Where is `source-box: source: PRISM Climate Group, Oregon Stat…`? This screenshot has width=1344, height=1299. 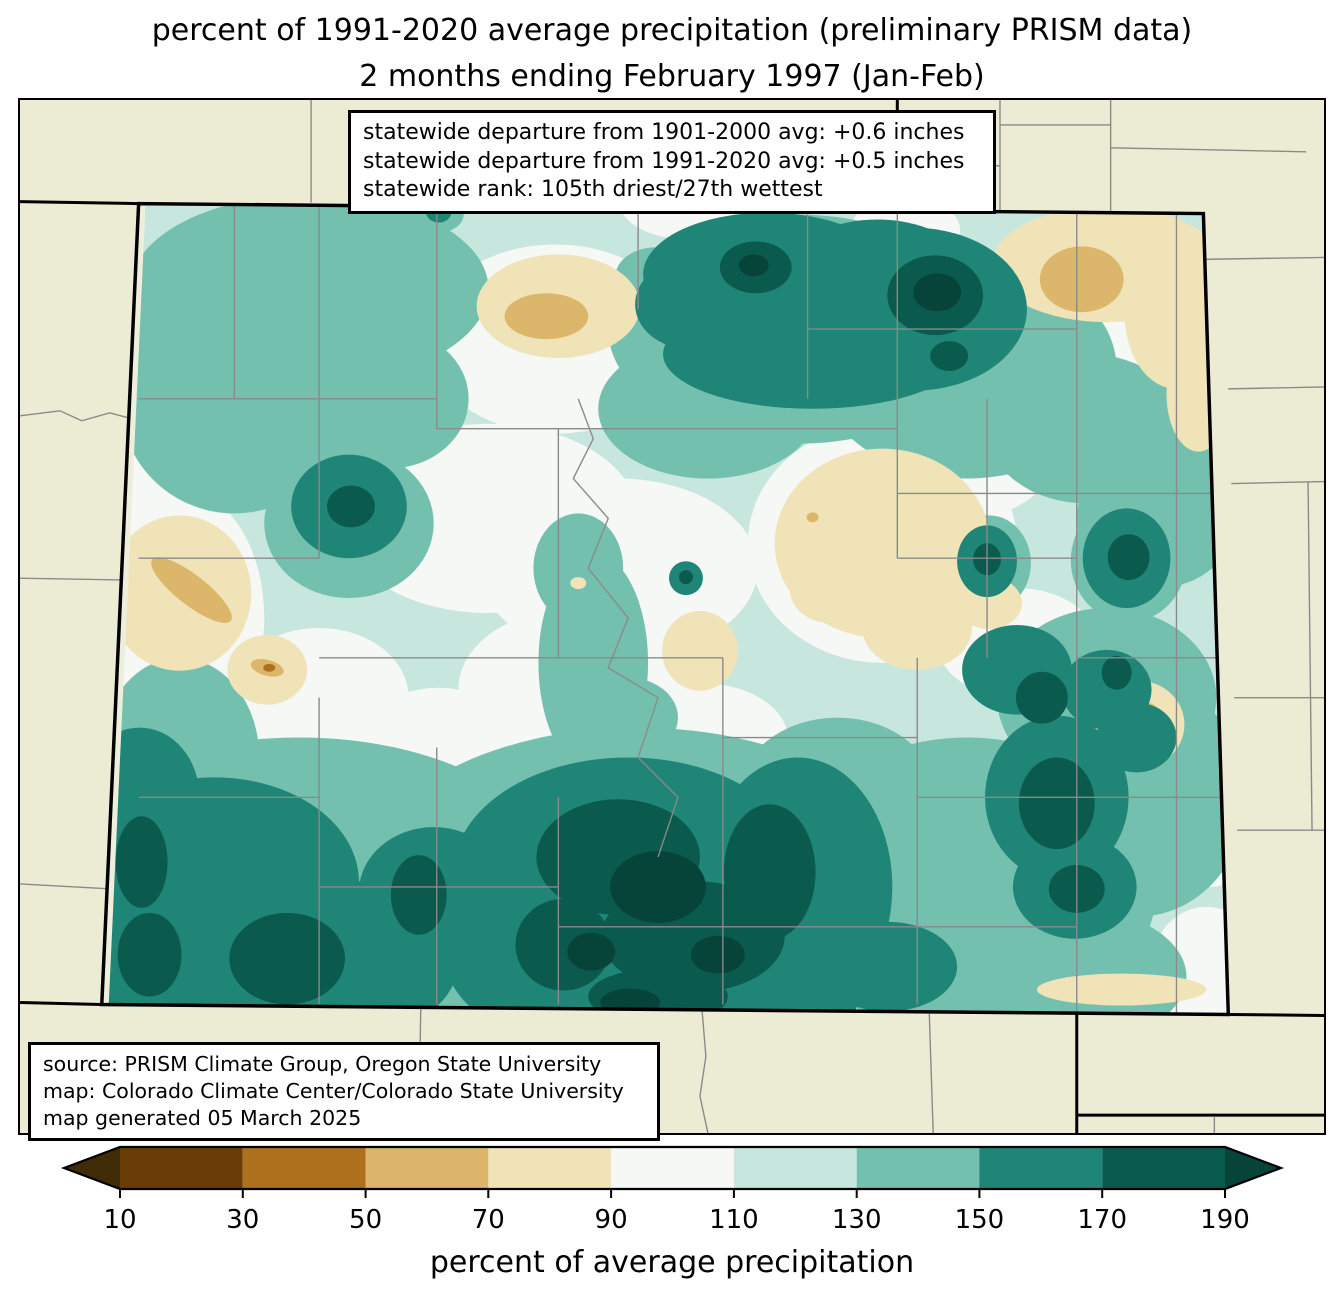
source-box: source: PRISM Climate Group, Oregon Stat… is located at coordinates (344, 1092).